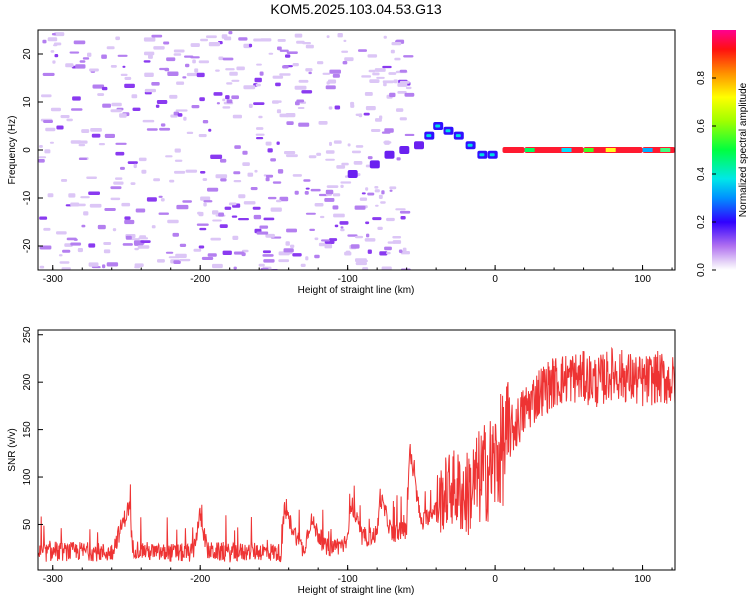 Image resolution: width=750 pixels, height=600 pixels. I want to click on colorbar-tick-label: 0.6, so click(701, 126).